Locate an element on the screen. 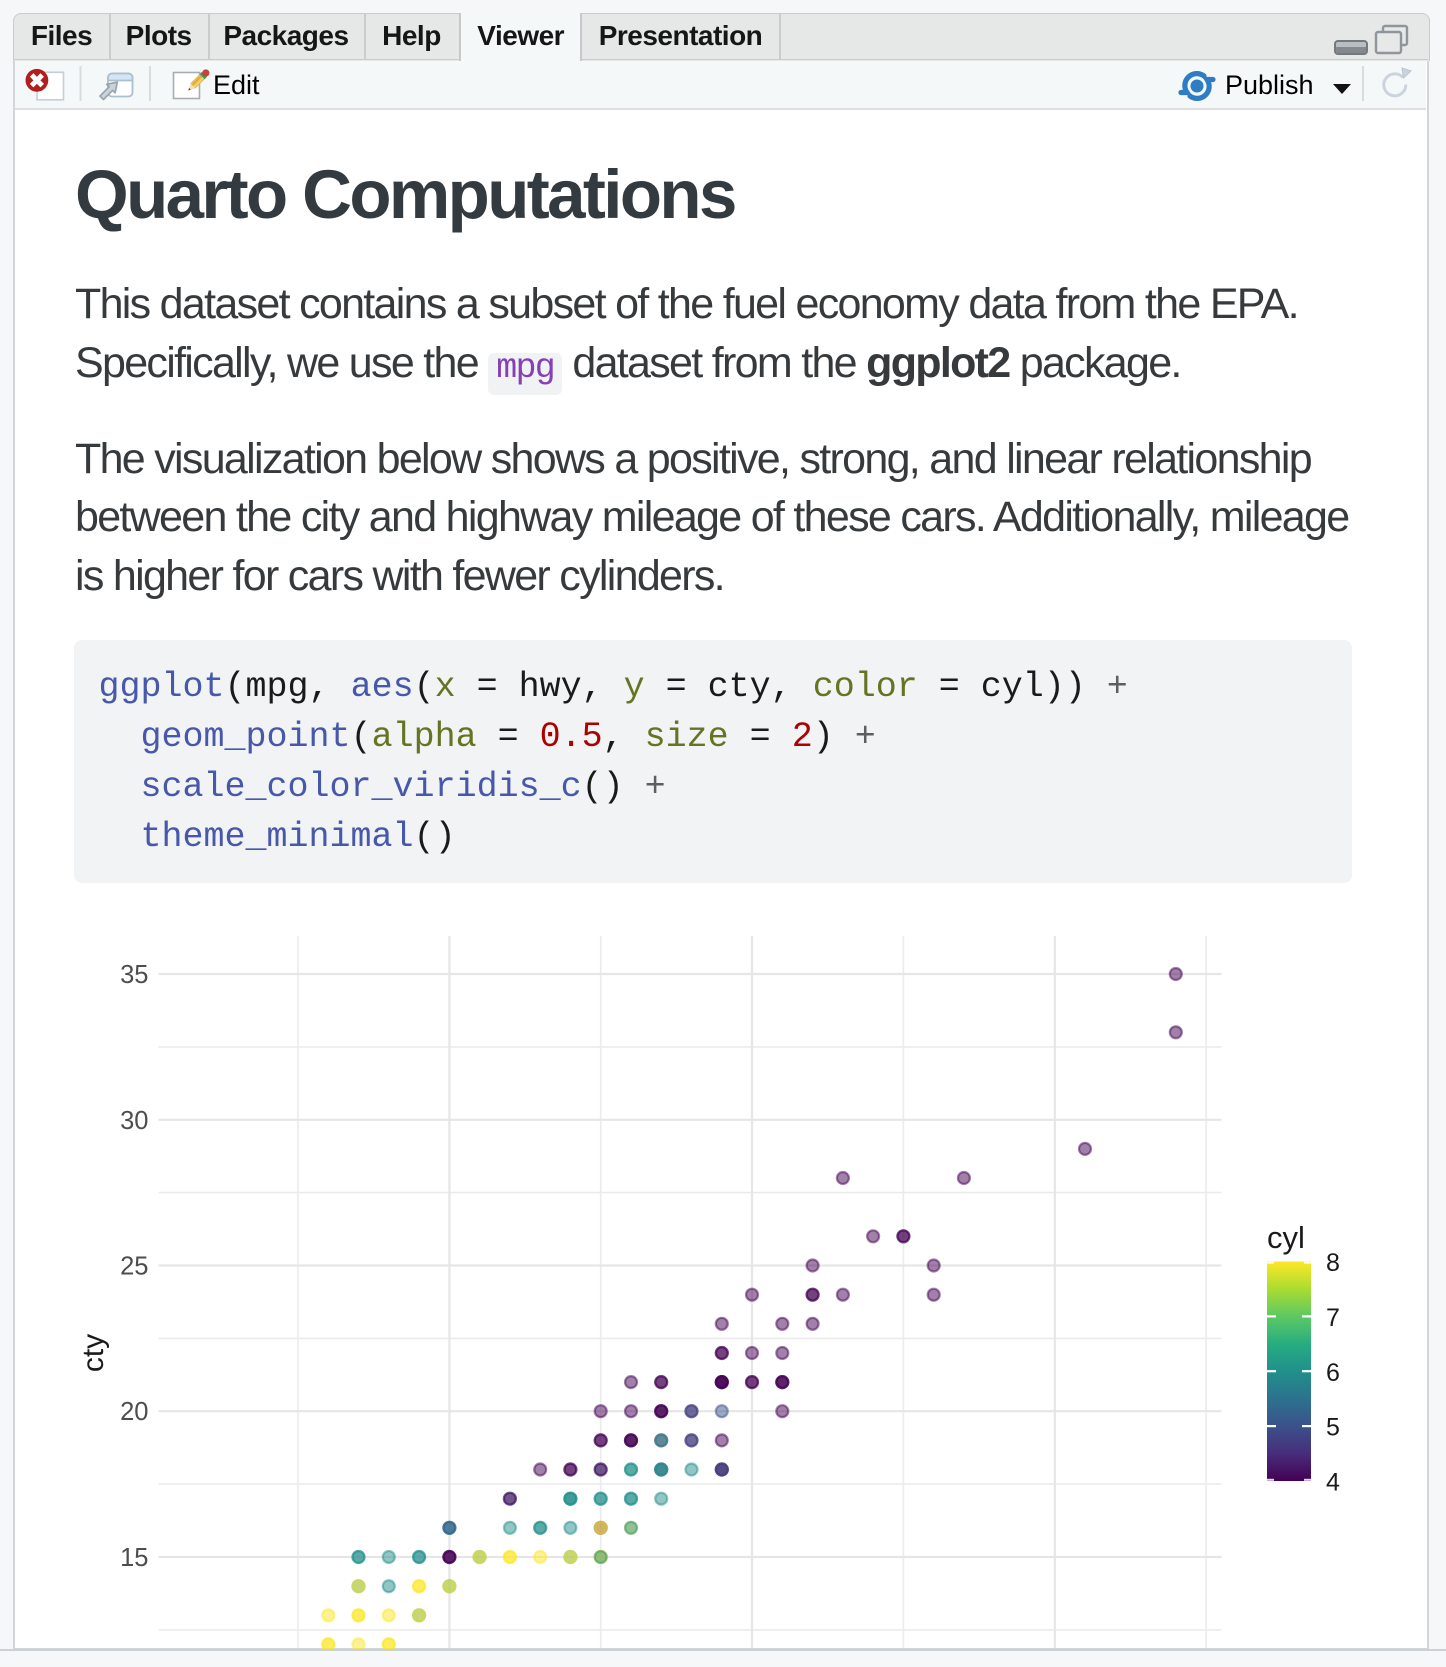 This screenshot has width=1446, height=1667. svg-text: 6 is located at coordinates (1333, 1373).